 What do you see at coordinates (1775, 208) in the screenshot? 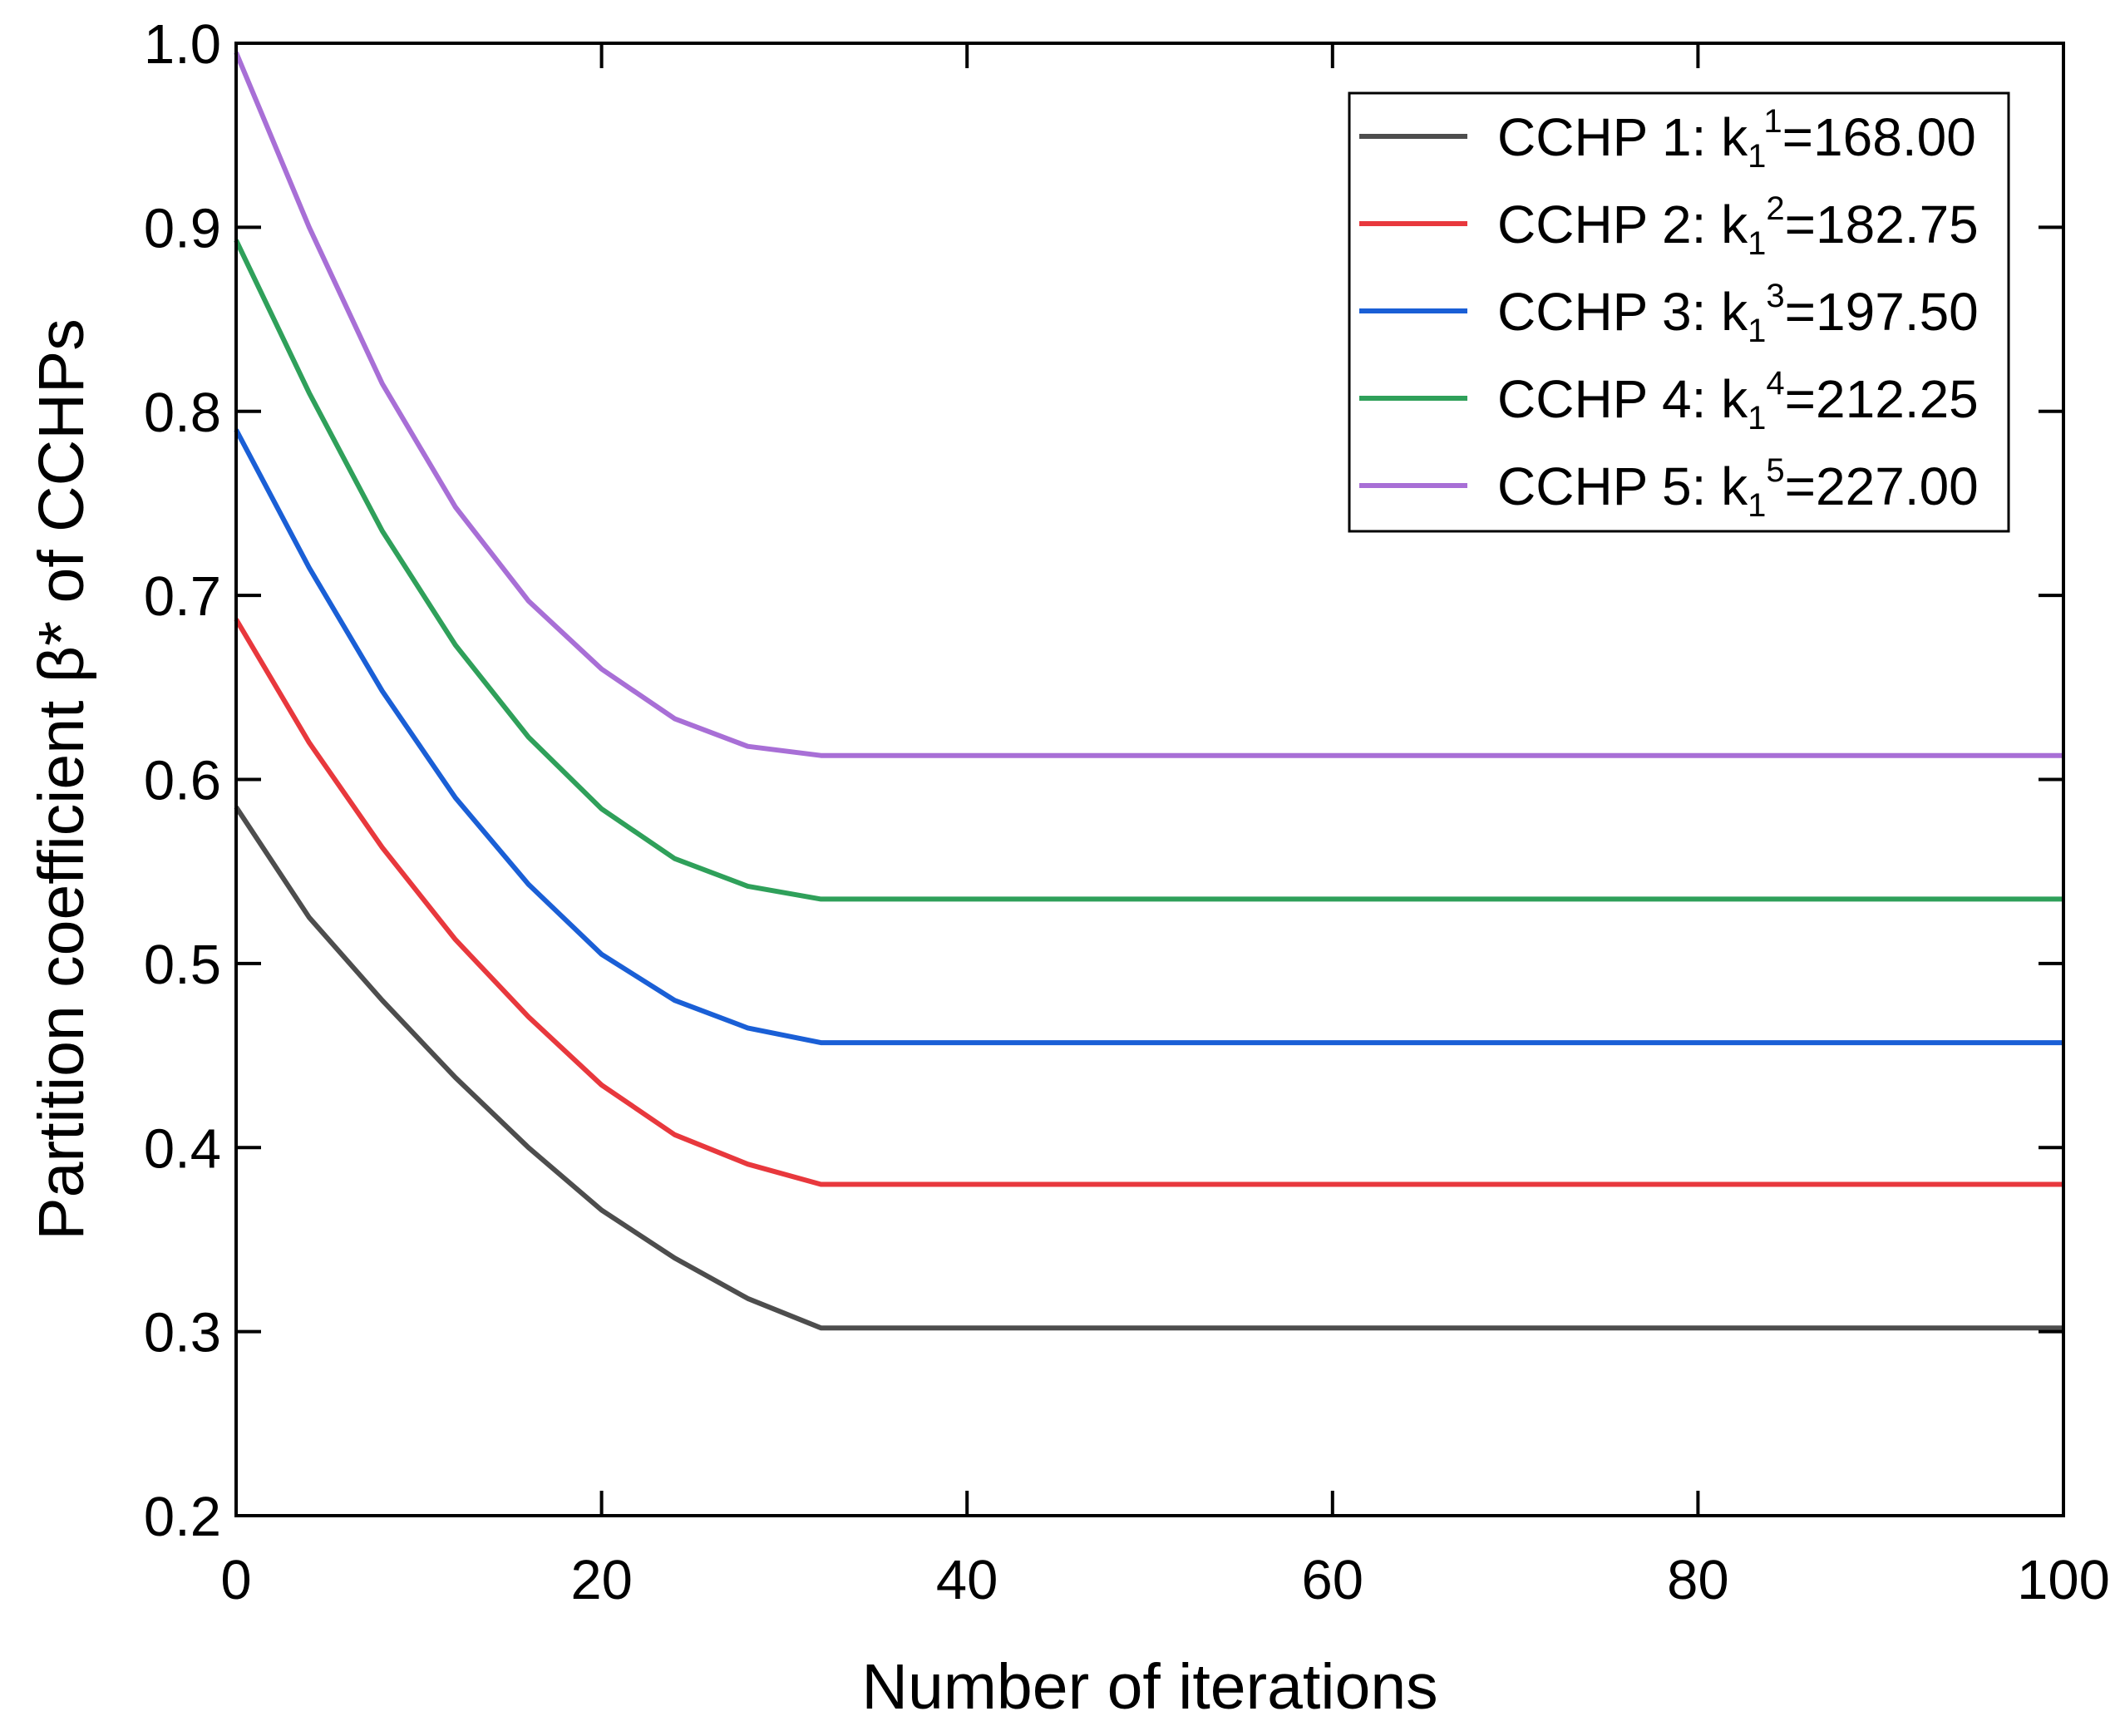
I see `legend-superscript: 2` at bounding box center [1775, 208].